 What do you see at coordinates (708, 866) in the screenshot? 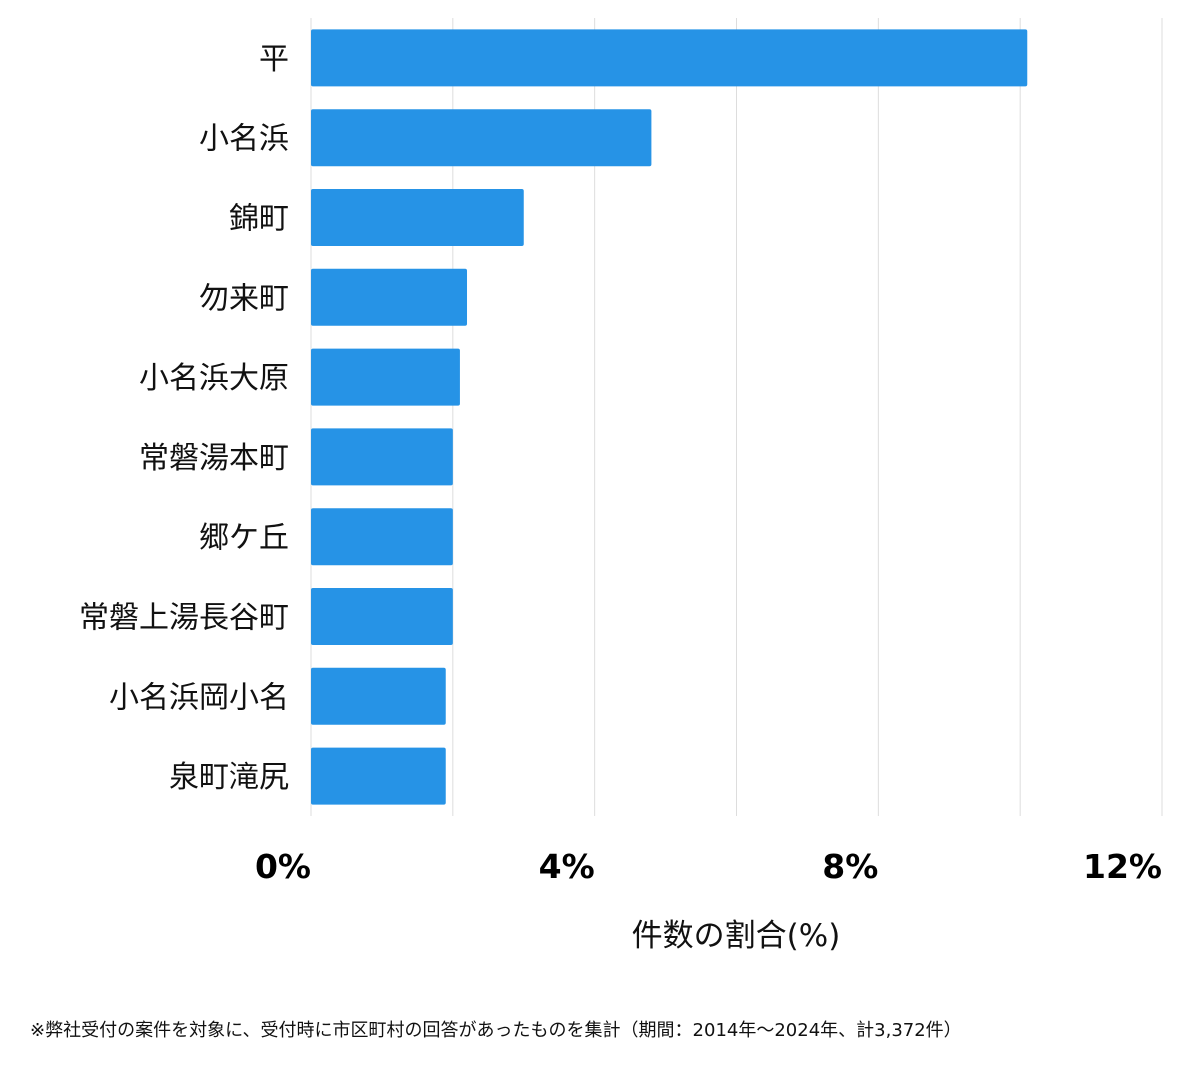
I see `x-tick-labels: 0% 4% 8% 12%` at bounding box center [708, 866].